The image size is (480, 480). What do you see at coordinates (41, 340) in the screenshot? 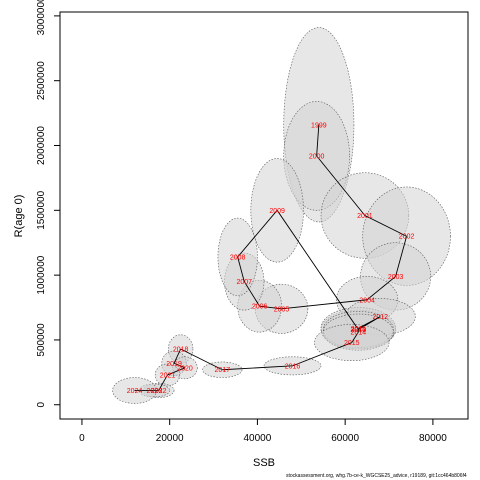
I see `y-tick-label: 500000` at bounding box center [41, 340].